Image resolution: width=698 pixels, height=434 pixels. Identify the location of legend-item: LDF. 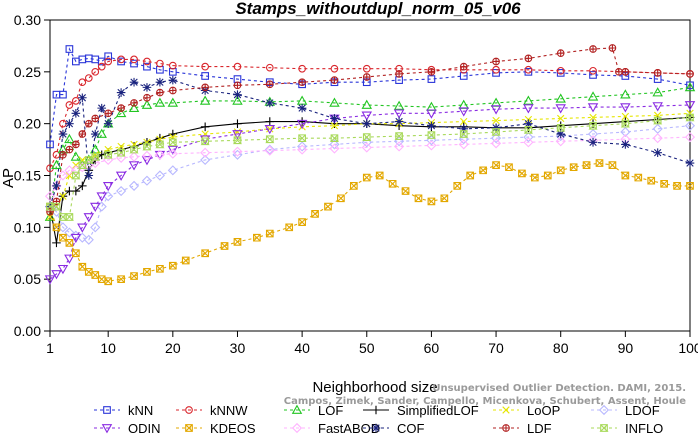
(522, 427).